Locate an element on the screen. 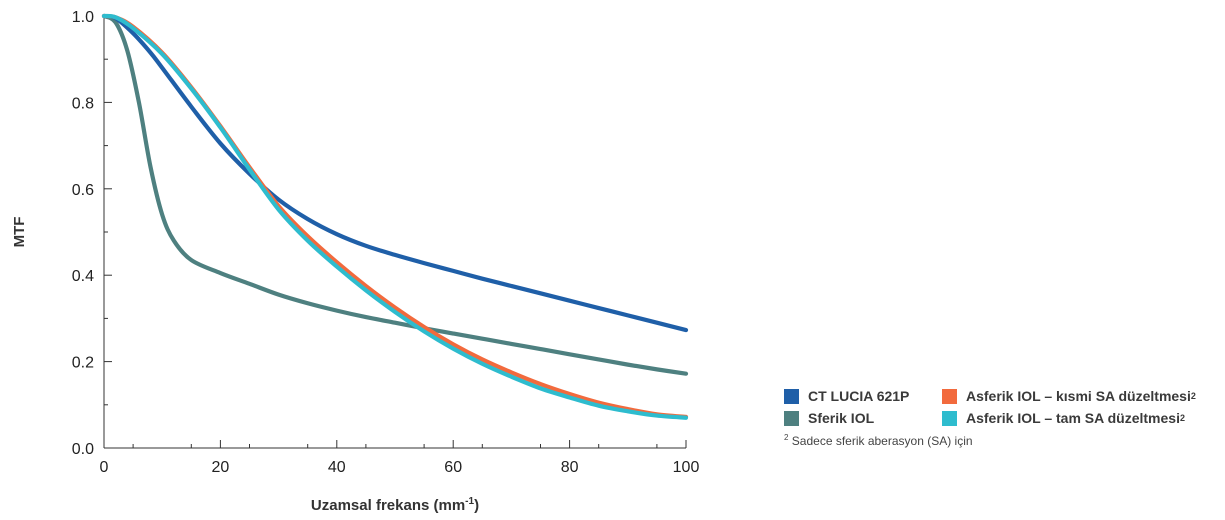 This screenshot has width=1225, height=520. footnote: 2 Sadece sferik aberasyon (SA) için is located at coordinates (1004, 441).